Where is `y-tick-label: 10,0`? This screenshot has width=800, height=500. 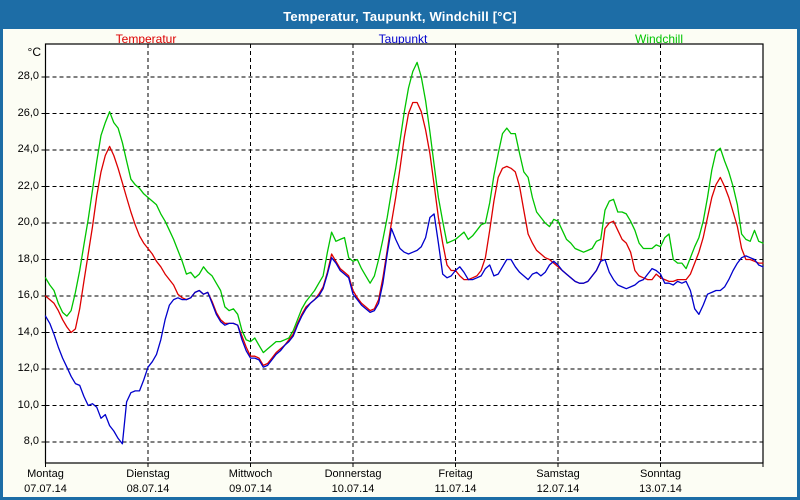
y-tick-label: 10,0 is located at coordinates (28, 404).